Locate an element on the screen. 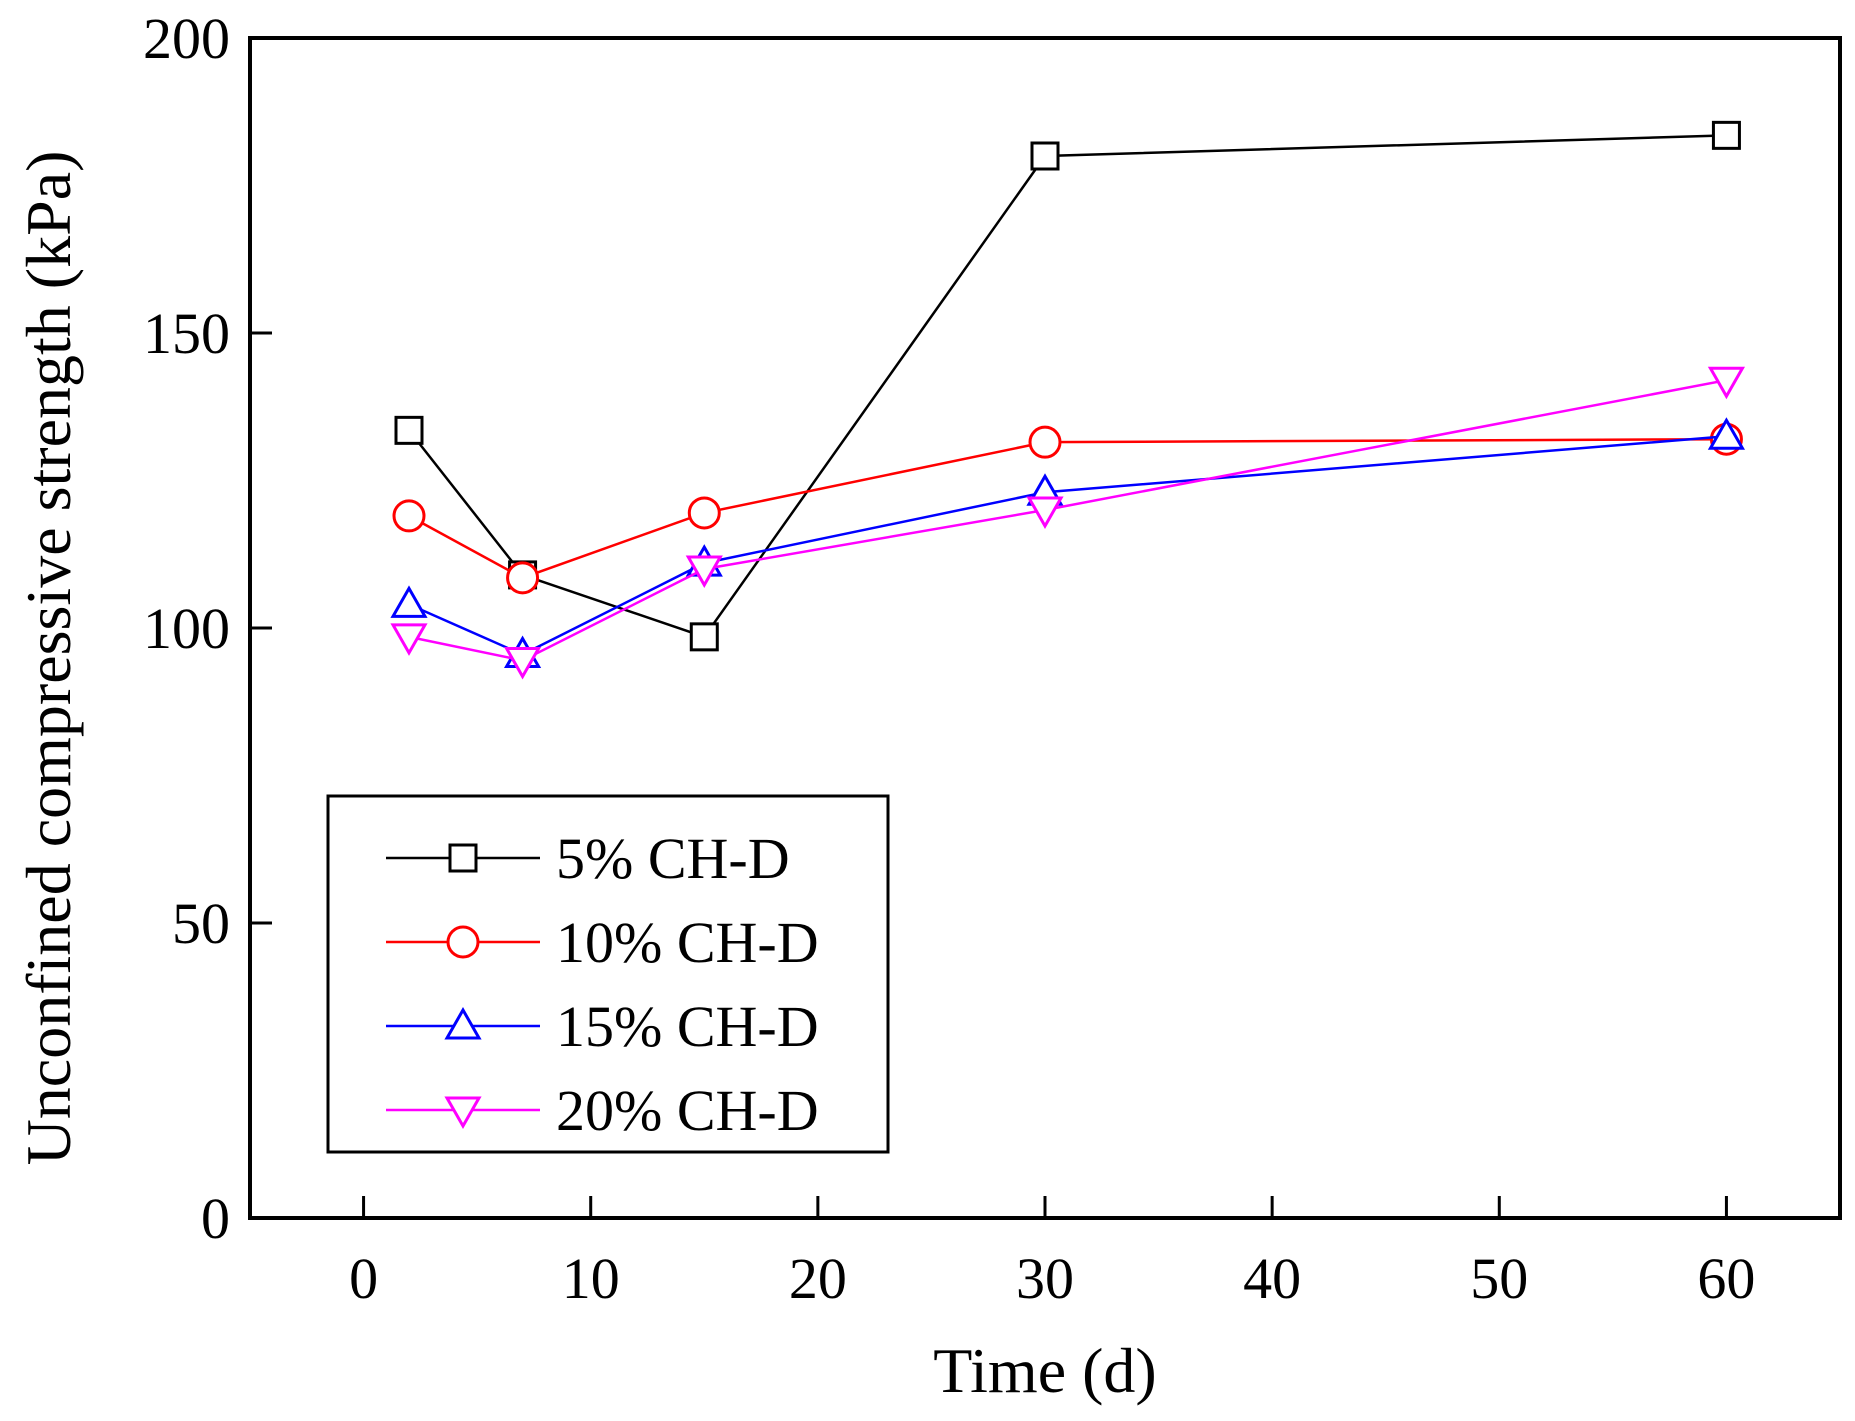  legend-item: 15% CH-D is located at coordinates (602, 1026).